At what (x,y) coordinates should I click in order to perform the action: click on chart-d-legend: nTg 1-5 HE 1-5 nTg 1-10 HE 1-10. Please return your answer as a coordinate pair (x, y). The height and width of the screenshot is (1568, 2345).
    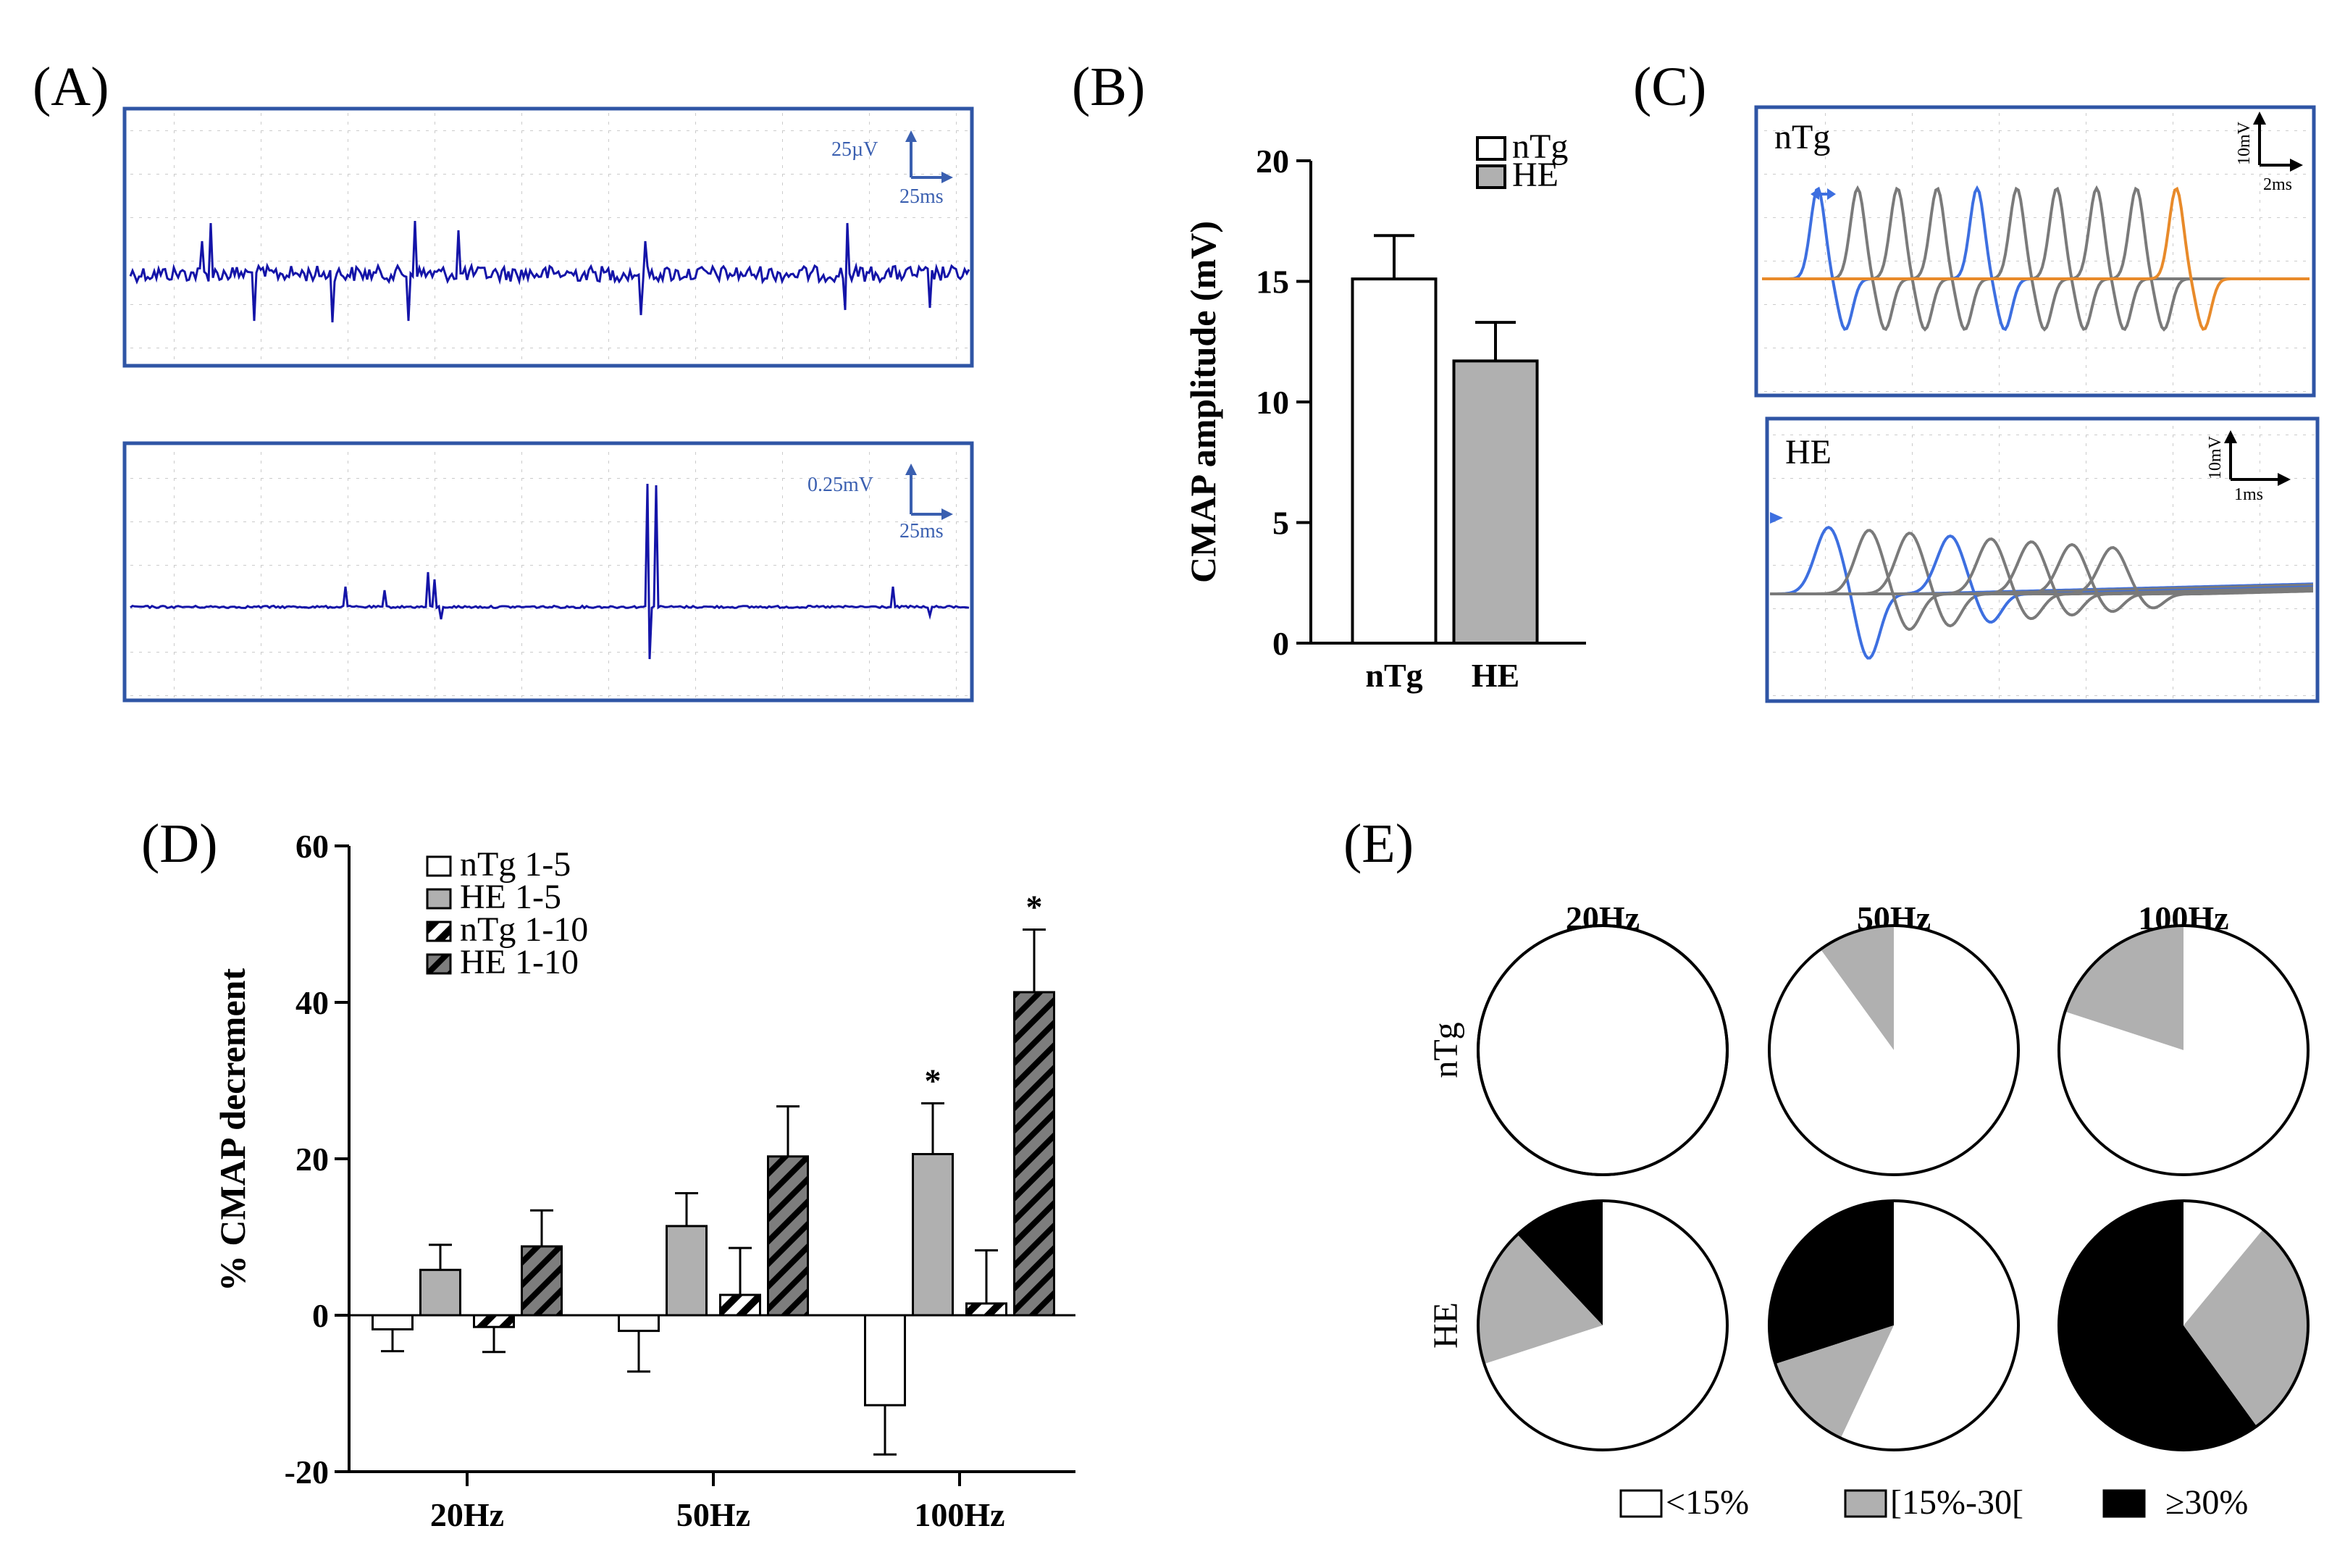
    Looking at the image, I should click on (507, 913).